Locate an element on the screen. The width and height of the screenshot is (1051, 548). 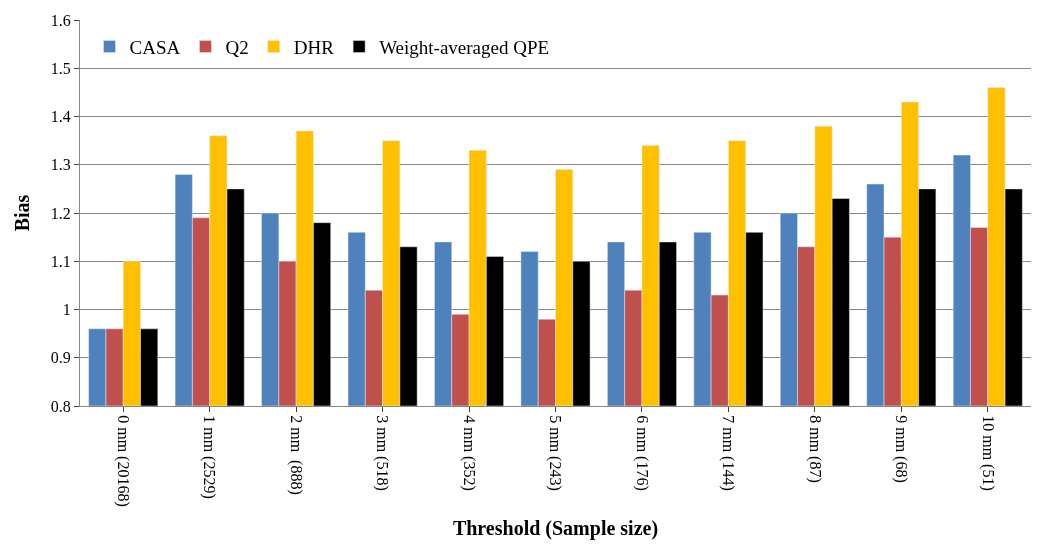
x-tick-label: 3 mm (518) is located at coordinates (382, 453).